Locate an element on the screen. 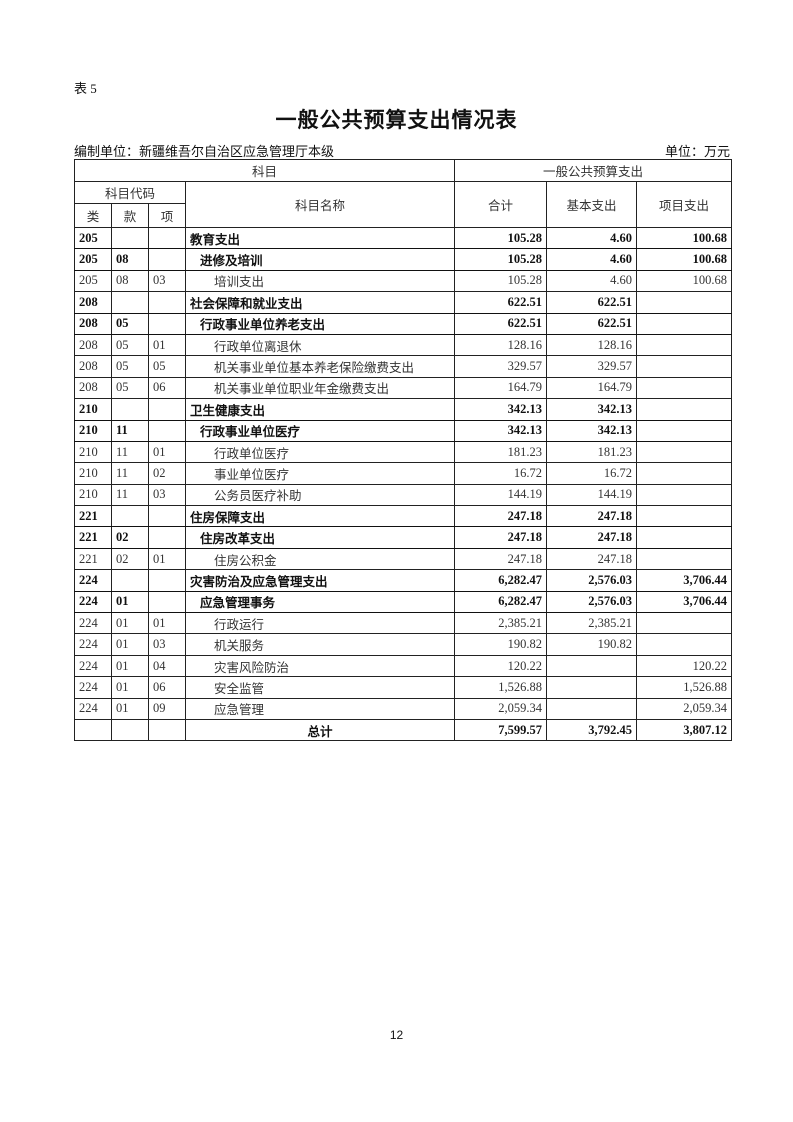  table-row: 210 卫生健康支出 342.13 342.13 is located at coordinates (403, 409).